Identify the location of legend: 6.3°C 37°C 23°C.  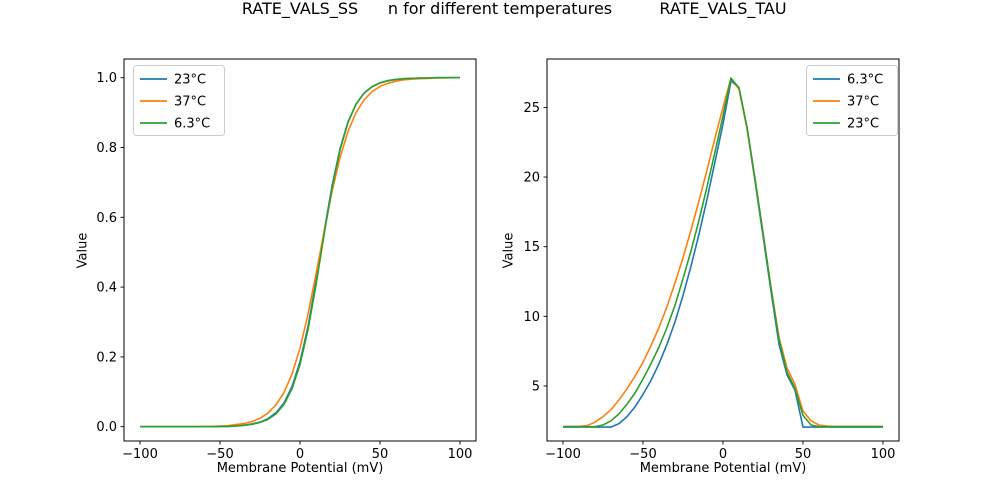
(852, 100).